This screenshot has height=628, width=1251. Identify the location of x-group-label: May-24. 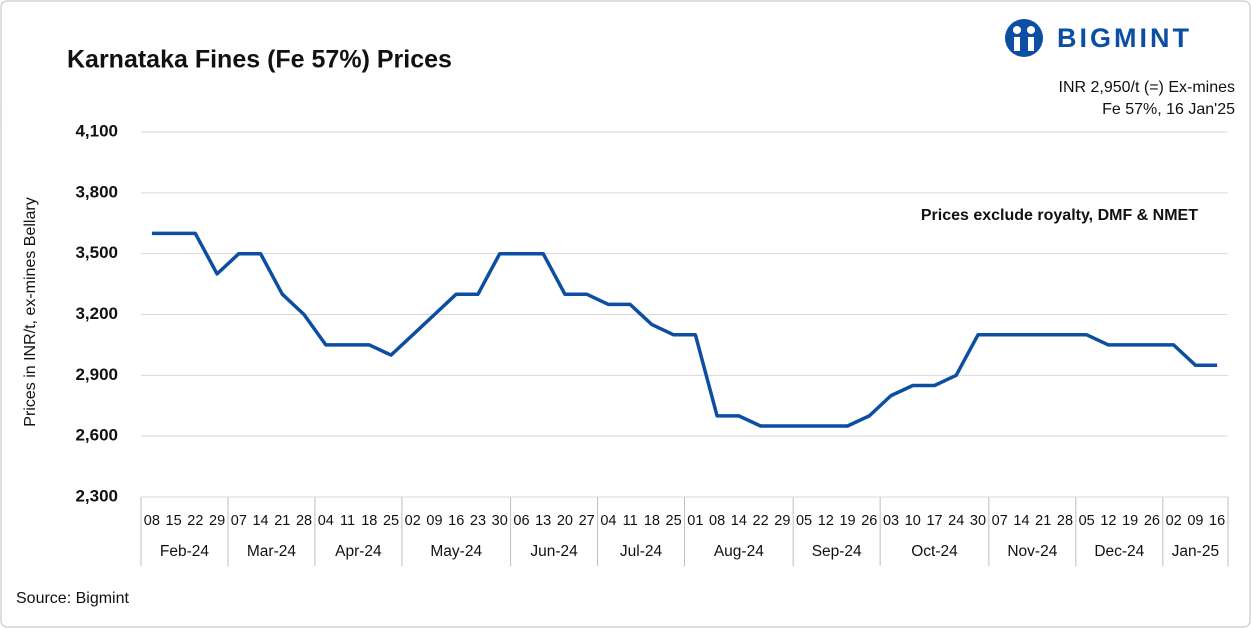
(456, 551).